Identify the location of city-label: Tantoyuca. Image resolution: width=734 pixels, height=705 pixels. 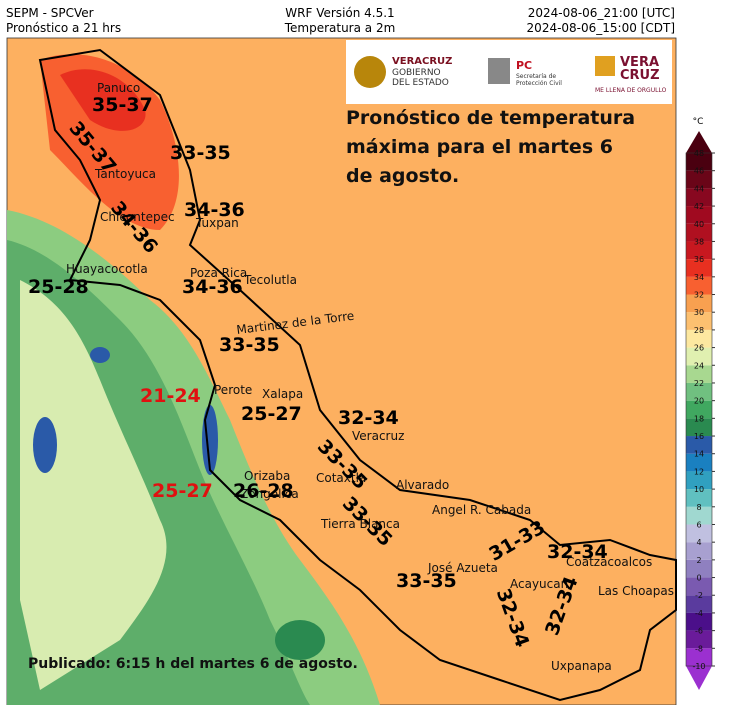
(125, 174).